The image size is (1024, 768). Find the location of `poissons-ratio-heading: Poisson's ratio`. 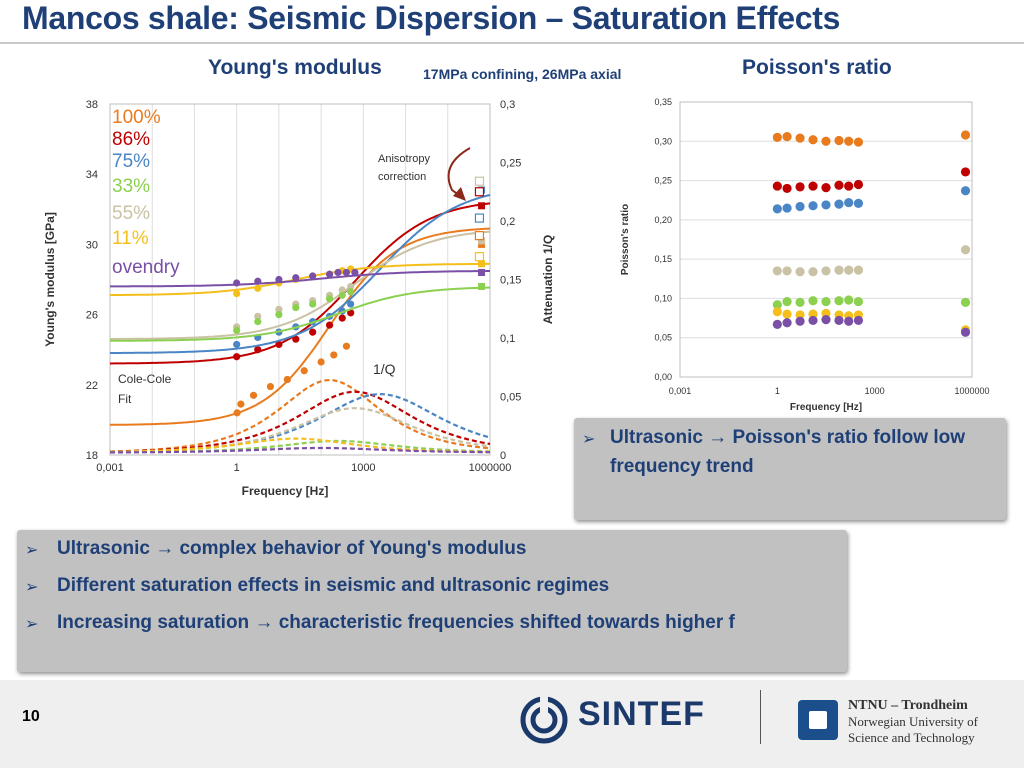

poissons-ratio-heading: Poisson's ratio is located at coordinates (817, 67).